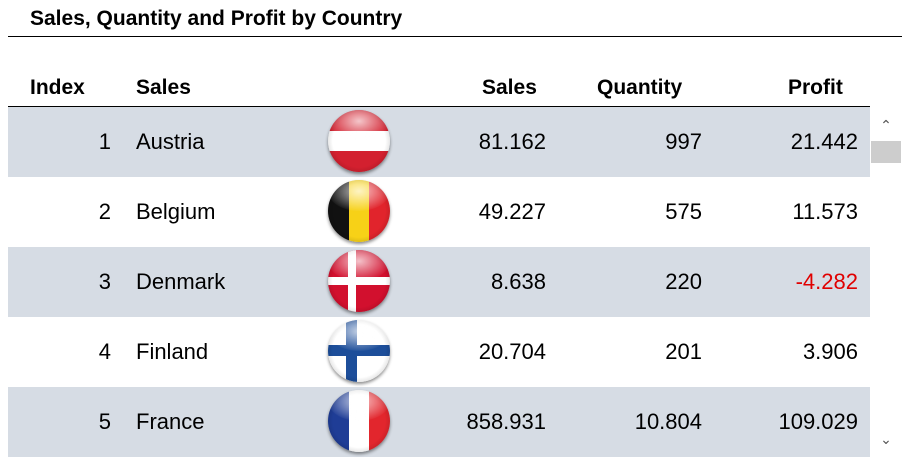 The image size is (911, 471). What do you see at coordinates (518, 281) in the screenshot?
I see `row-sales: 8.638` at bounding box center [518, 281].